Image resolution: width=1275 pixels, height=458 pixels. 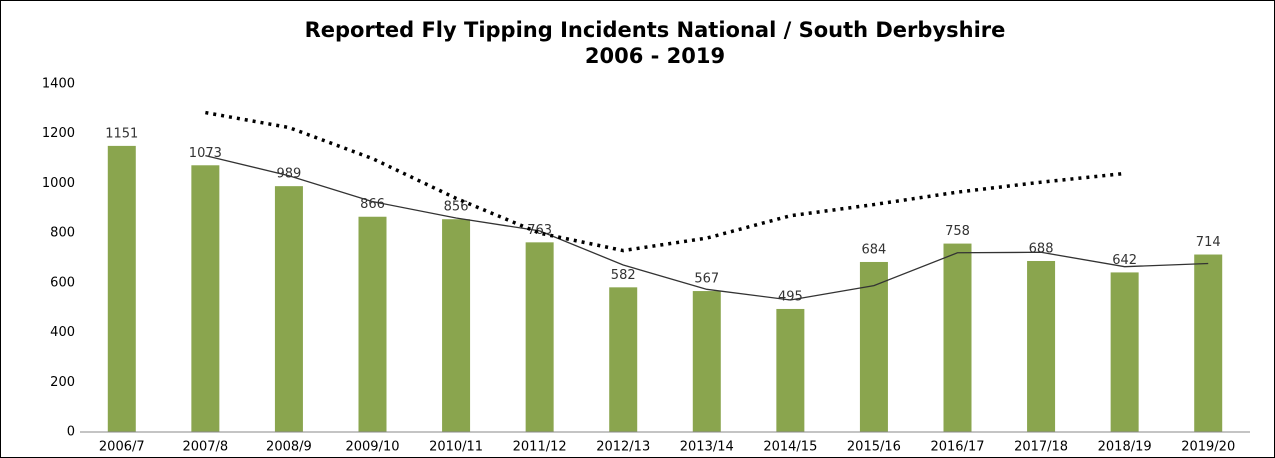 What do you see at coordinates (1041, 447) in the screenshot?
I see `x-tick-label: 2017/18` at bounding box center [1041, 447].